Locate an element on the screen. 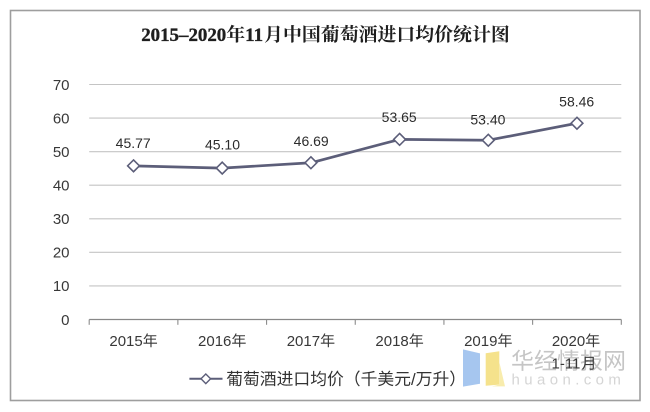 This screenshot has width=650, height=412. svg-text: 45.77 is located at coordinates (133, 143).